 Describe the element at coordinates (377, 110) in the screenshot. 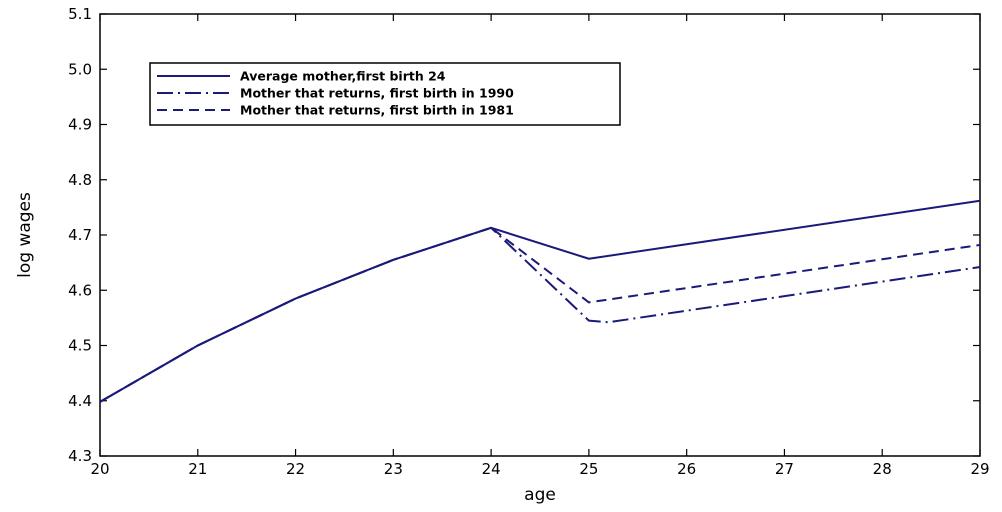

I see `legend-label-3: Mother that returns, first birth in 1981` at that location.